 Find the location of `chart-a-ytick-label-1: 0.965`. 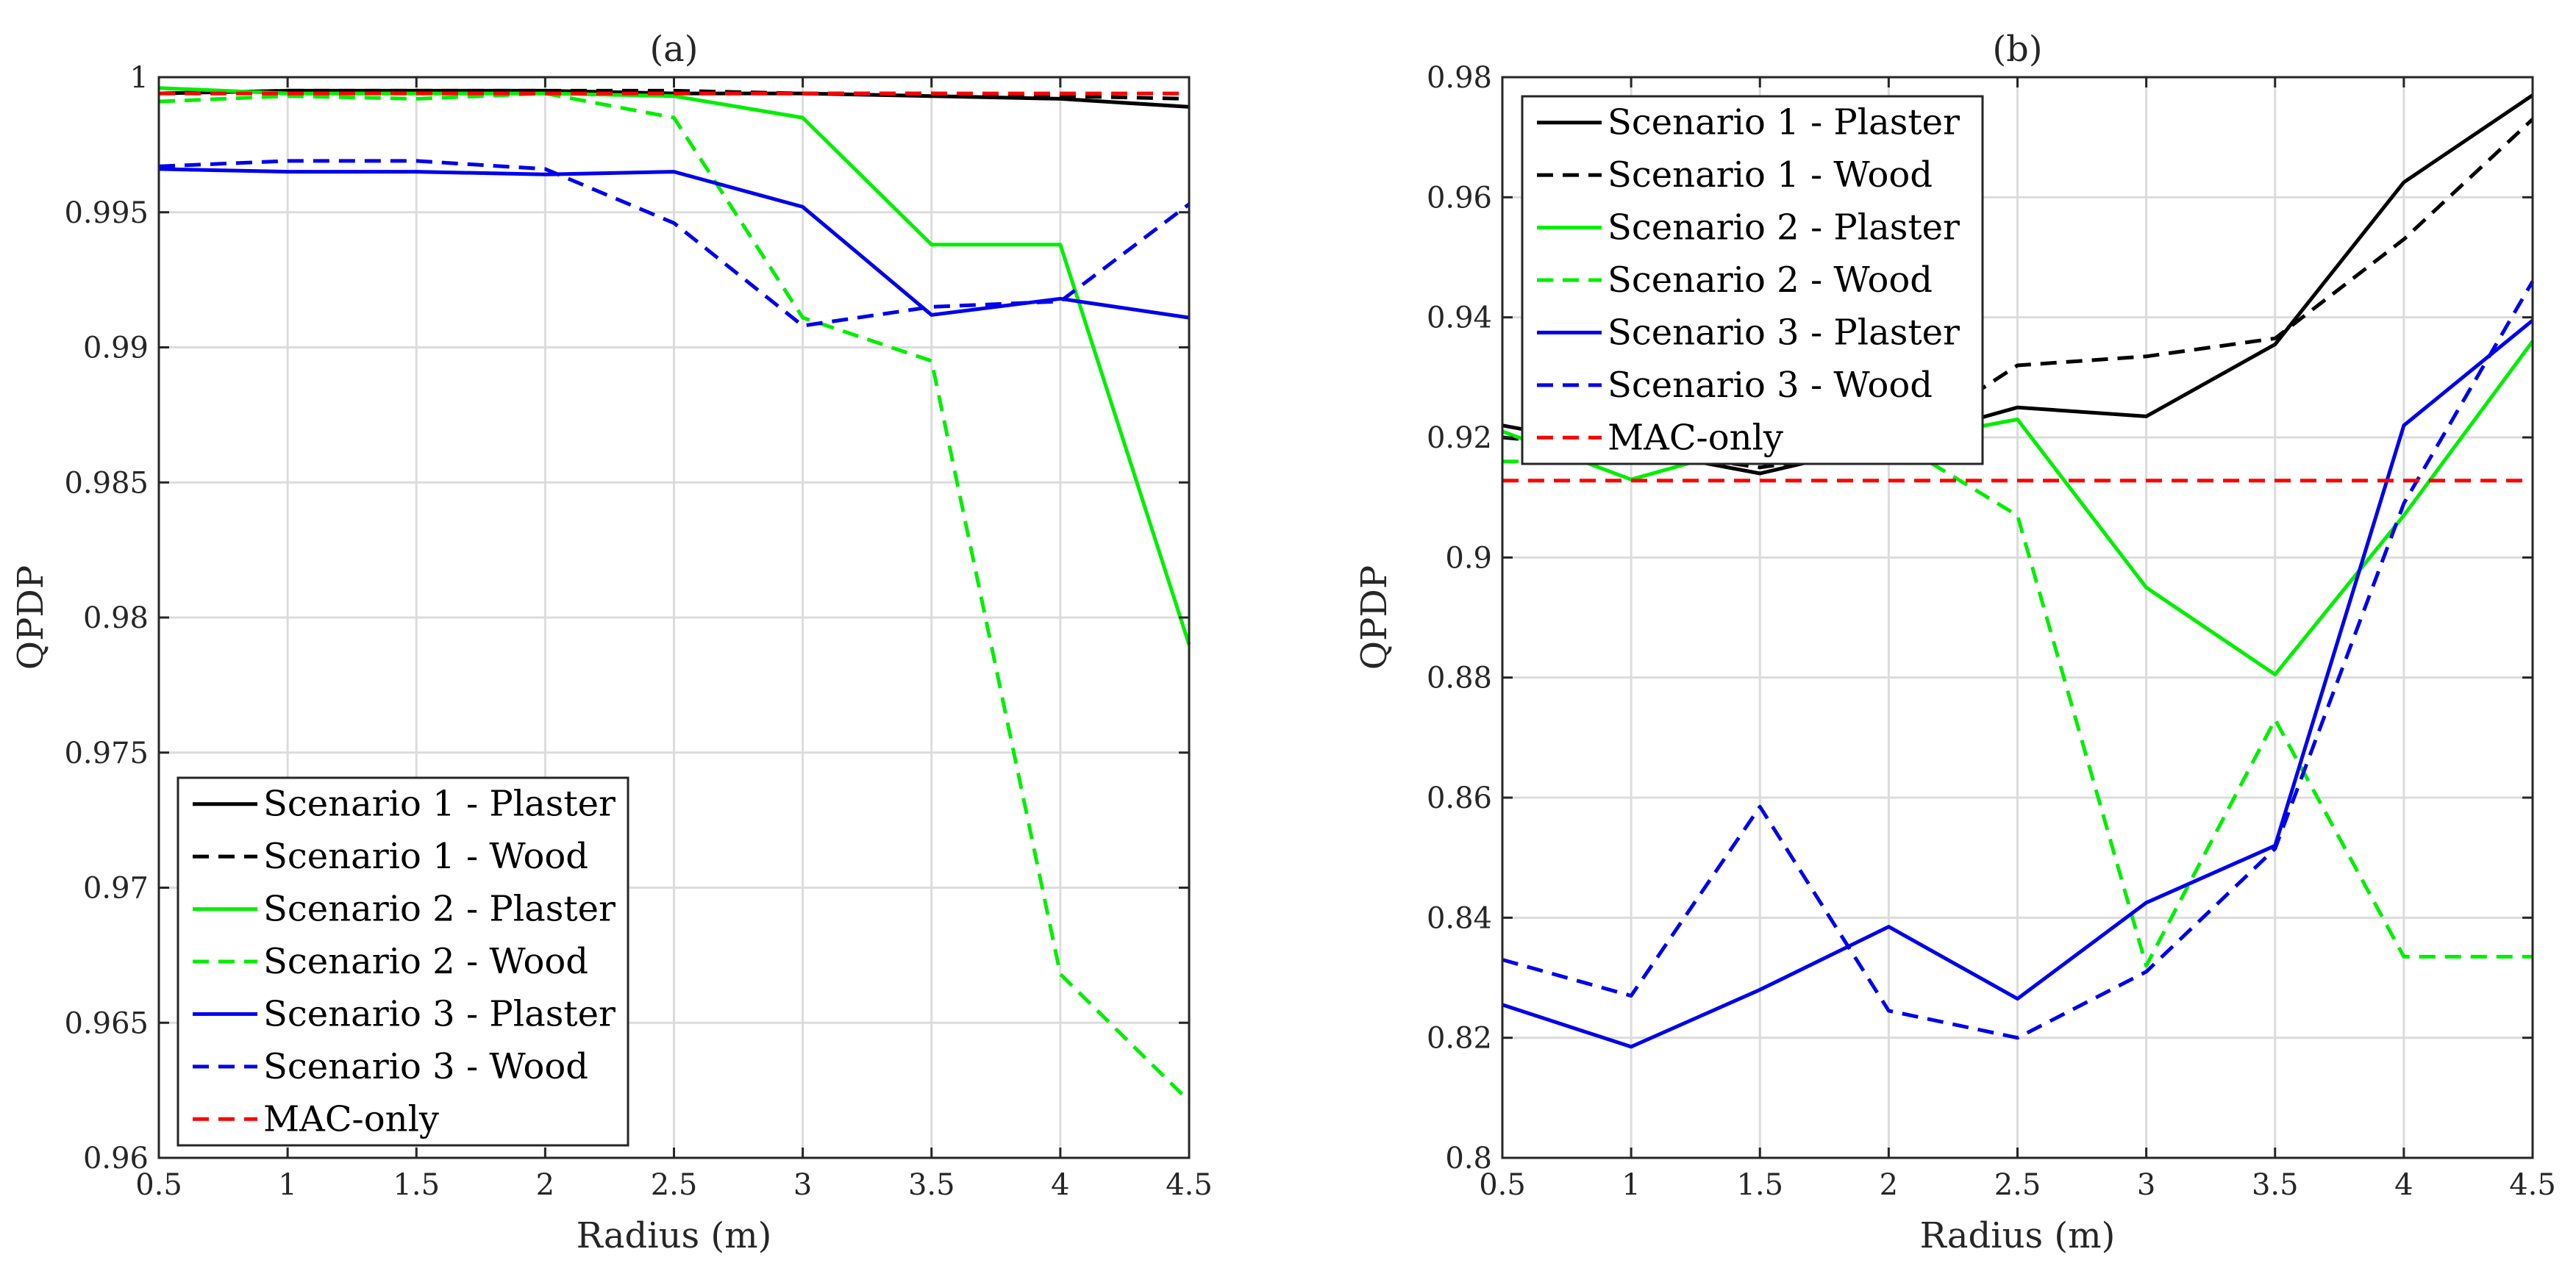

chart-a-ytick-label-1: 0.965 is located at coordinates (106, 1023).